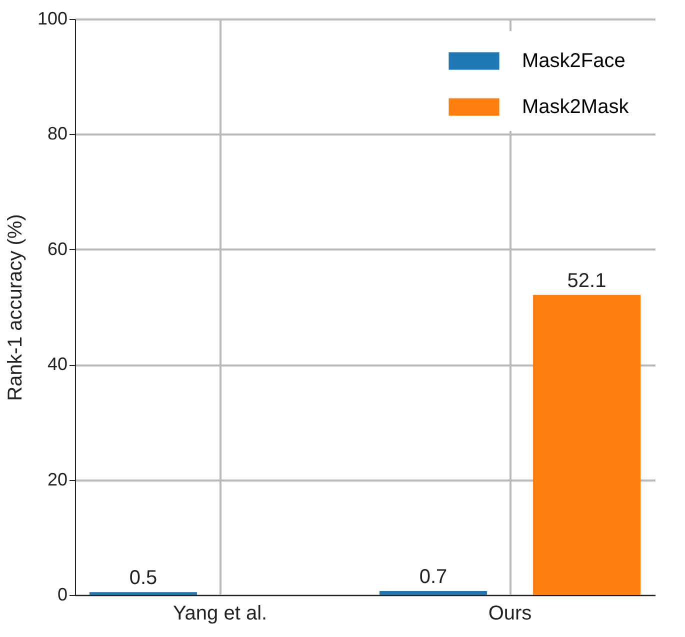 The height and width of the screenshot is (637, 685). What do you see at coordinates (510, 613) in the screenshot?
I see `x-tick-label: Ours` at bounding box center [510, 613].